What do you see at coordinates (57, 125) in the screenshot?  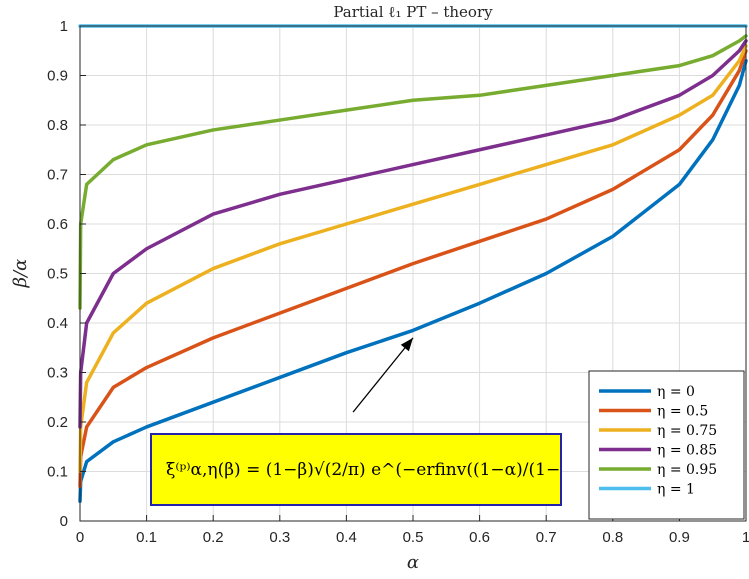 I see `y-tick-label: 0.8` at bounding box center [57, 125].